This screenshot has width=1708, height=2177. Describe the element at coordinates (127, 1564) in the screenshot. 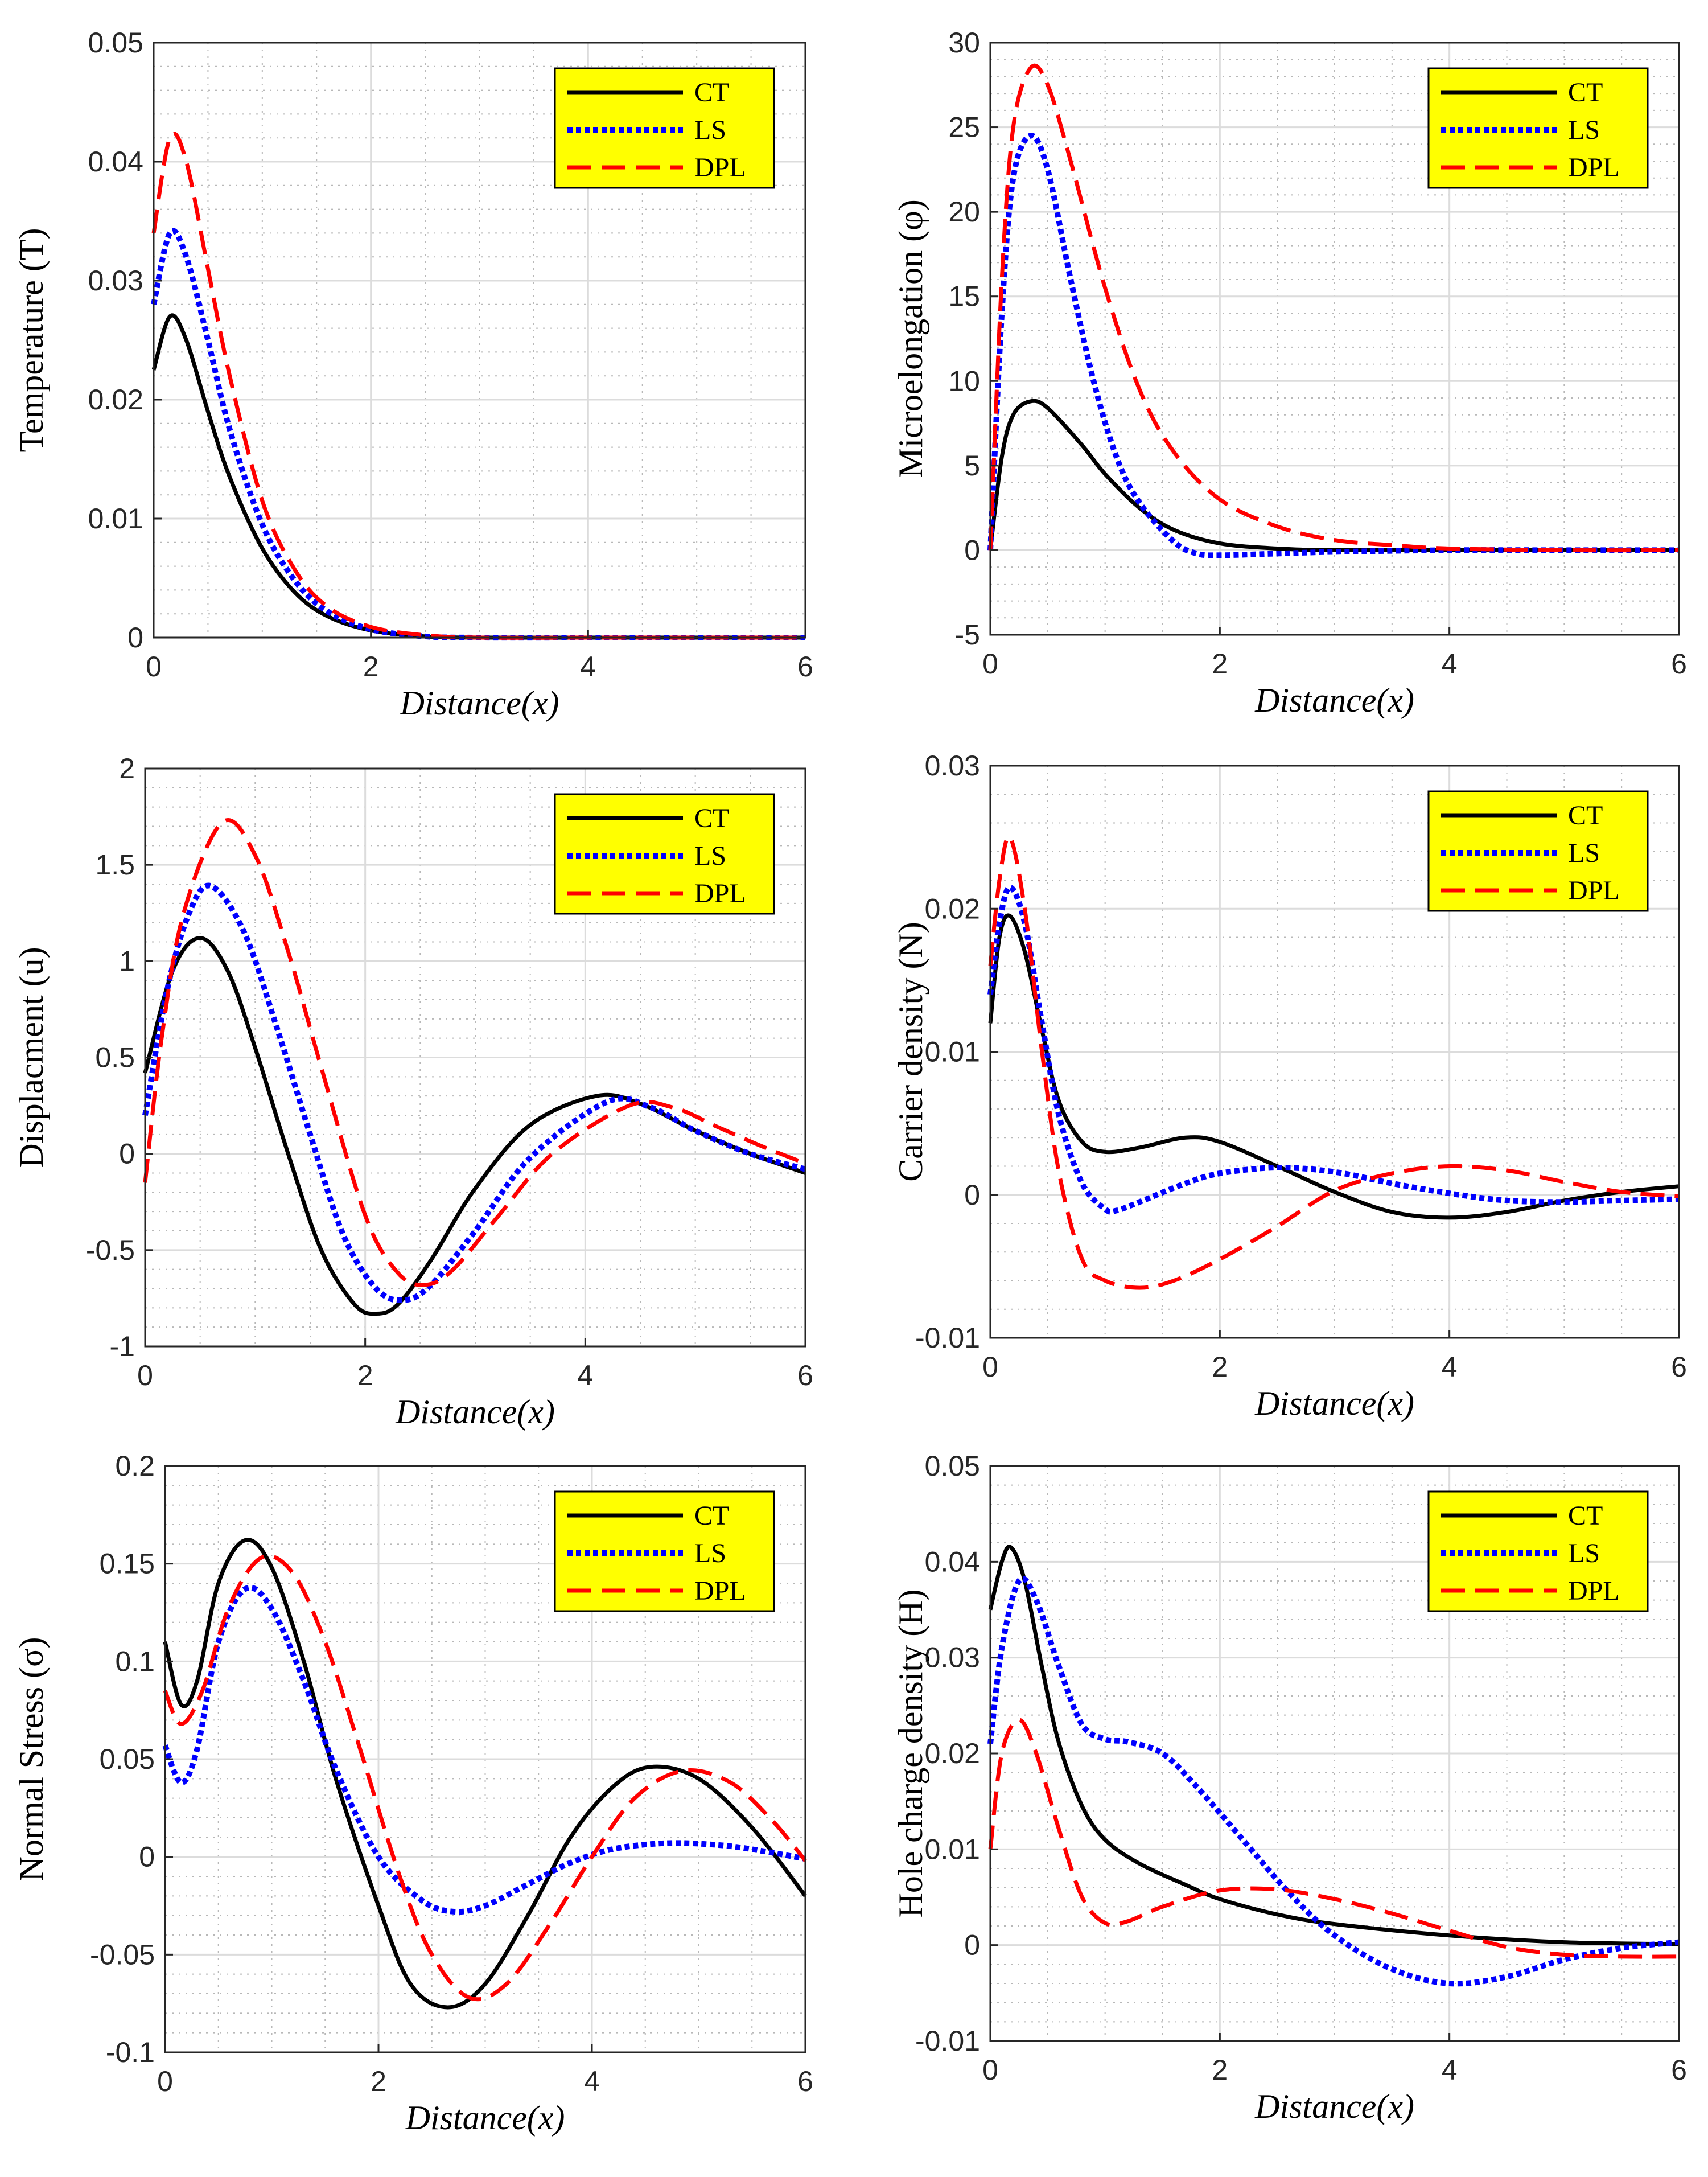

I see `y-tick-label: 0.15` at that location.